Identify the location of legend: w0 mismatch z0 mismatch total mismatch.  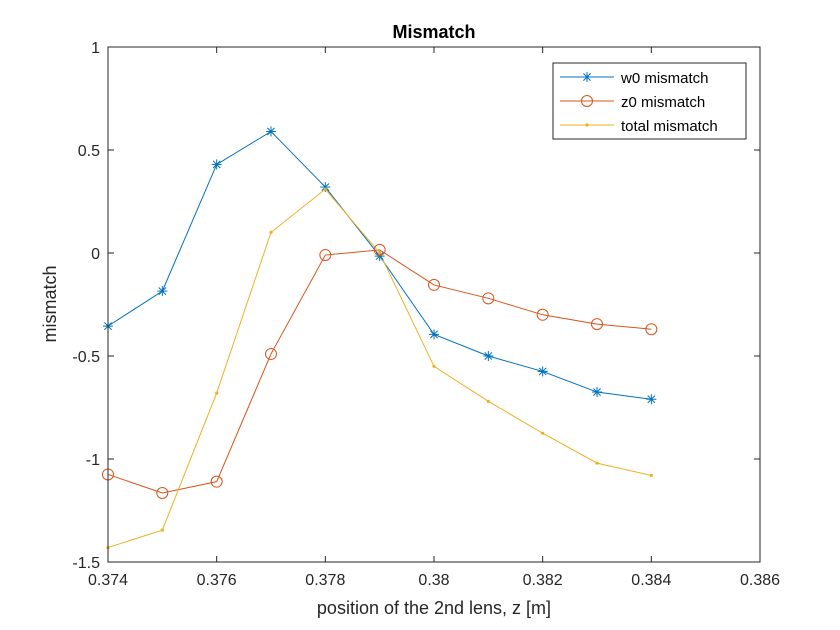
(649, 101).